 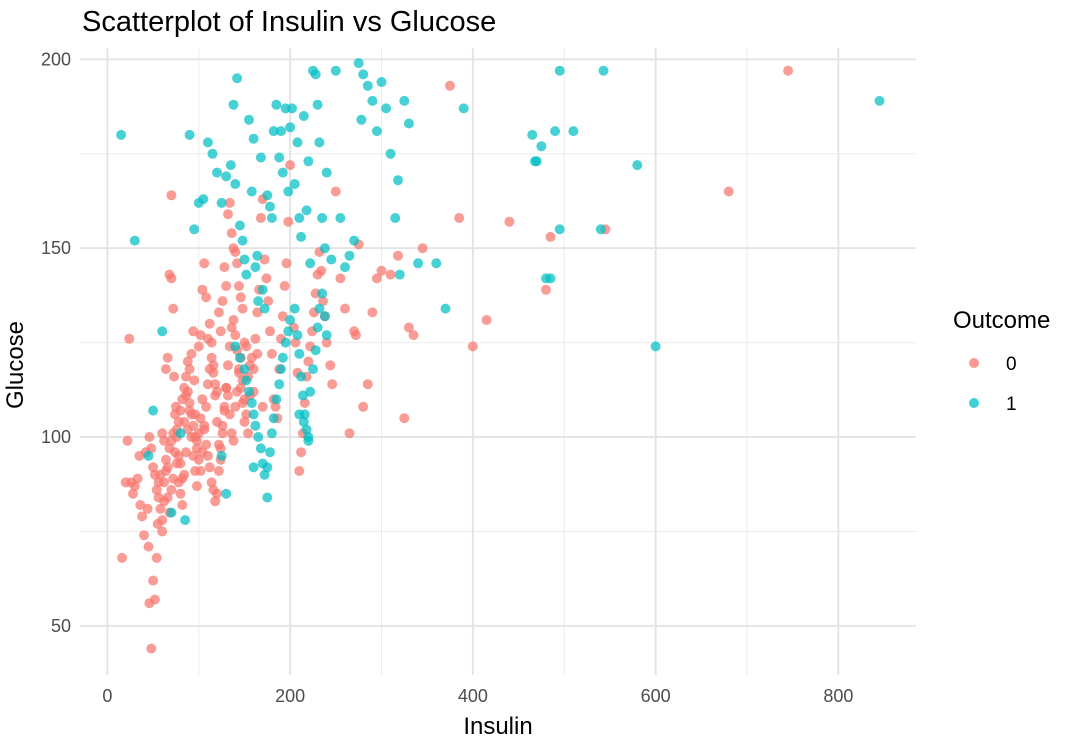 I want to click on legend-title: Outcome, so click(x=1001, y=320).